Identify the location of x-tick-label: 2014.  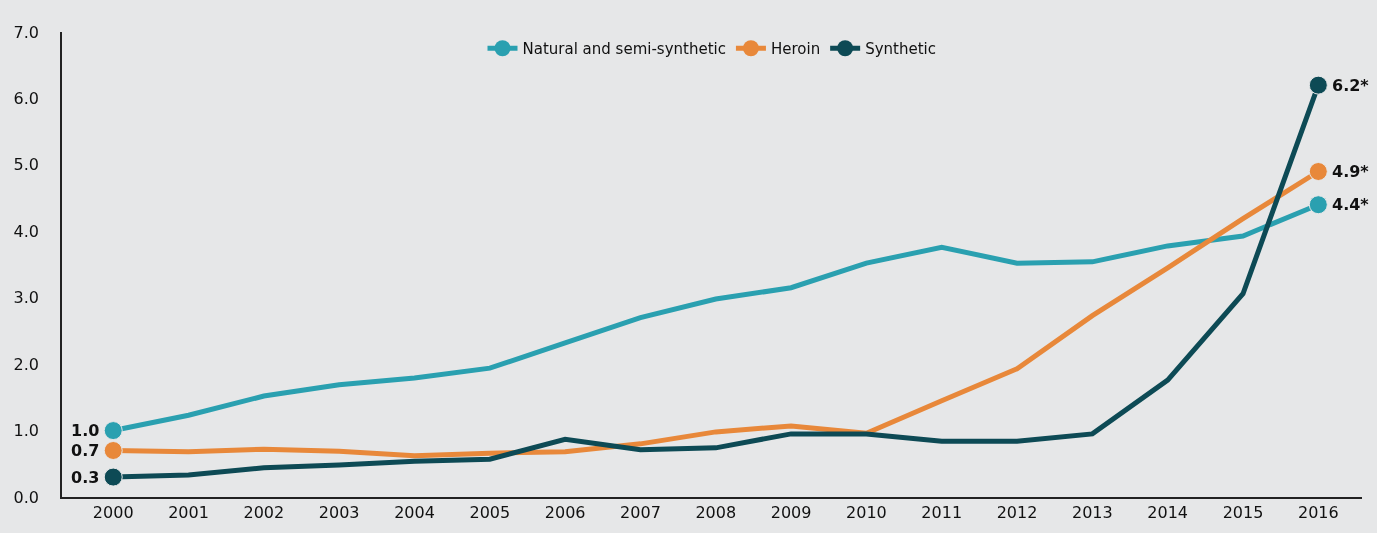
(1168, 512).